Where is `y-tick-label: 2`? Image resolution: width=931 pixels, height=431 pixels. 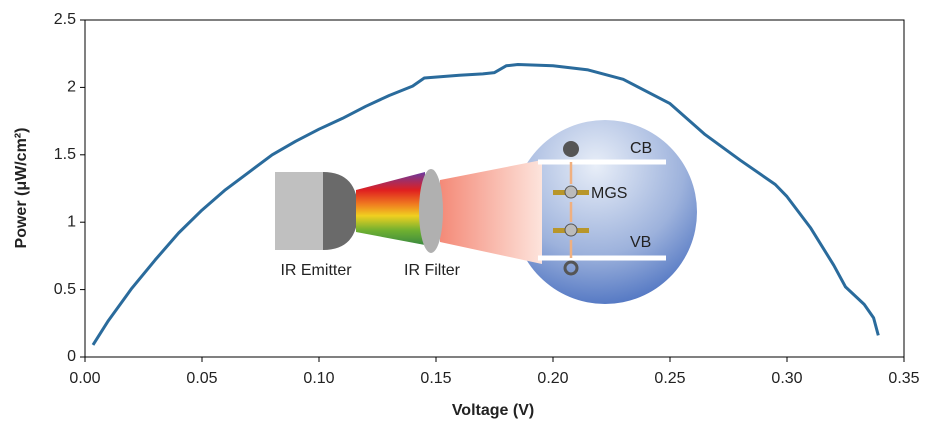 y-tick-label: 2 is located at coordinates (71, 87).